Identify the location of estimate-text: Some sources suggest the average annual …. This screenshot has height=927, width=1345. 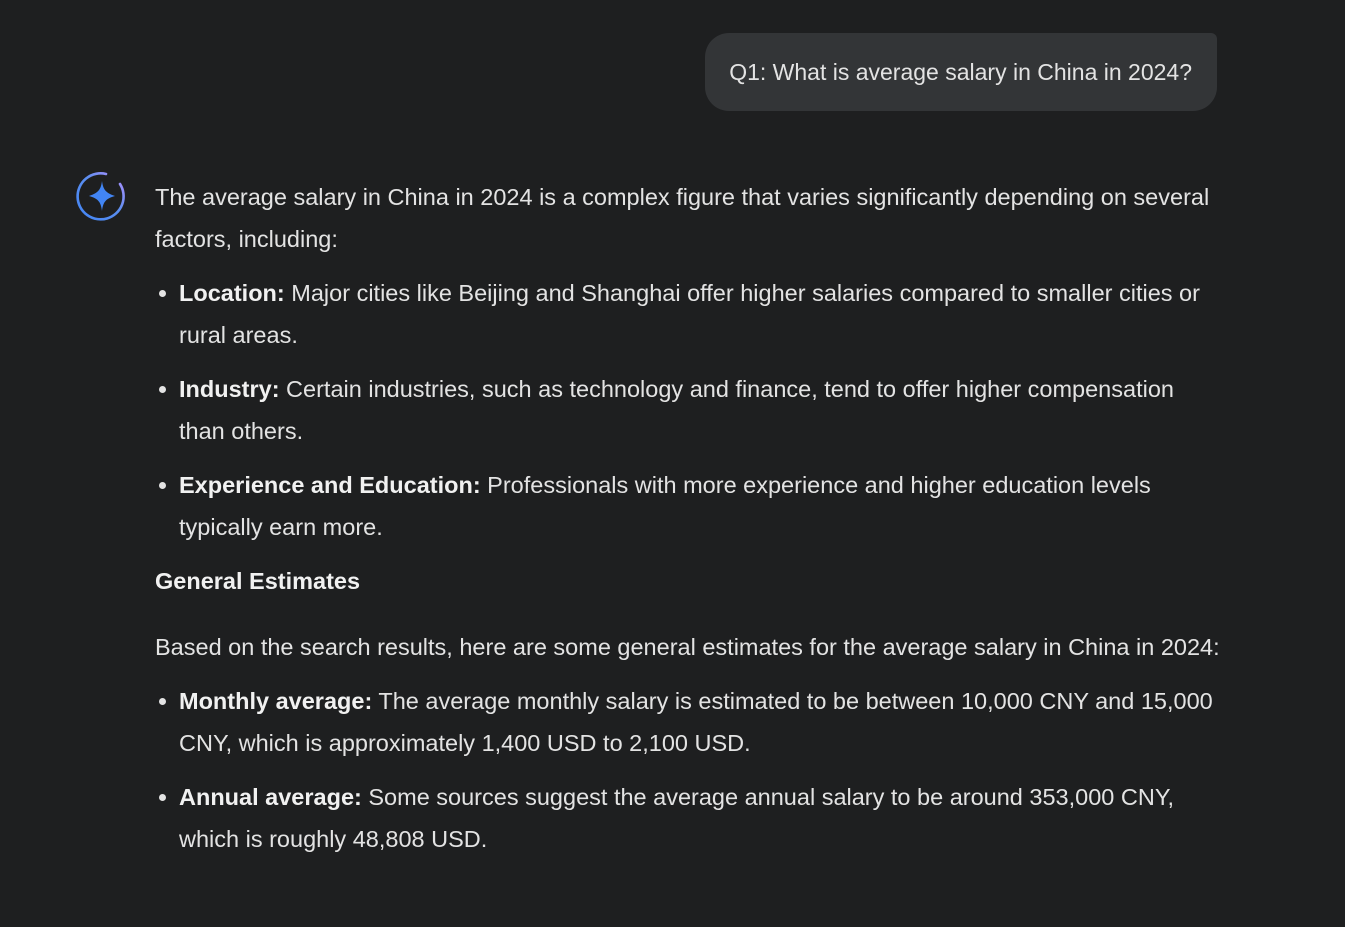
(676, 818).